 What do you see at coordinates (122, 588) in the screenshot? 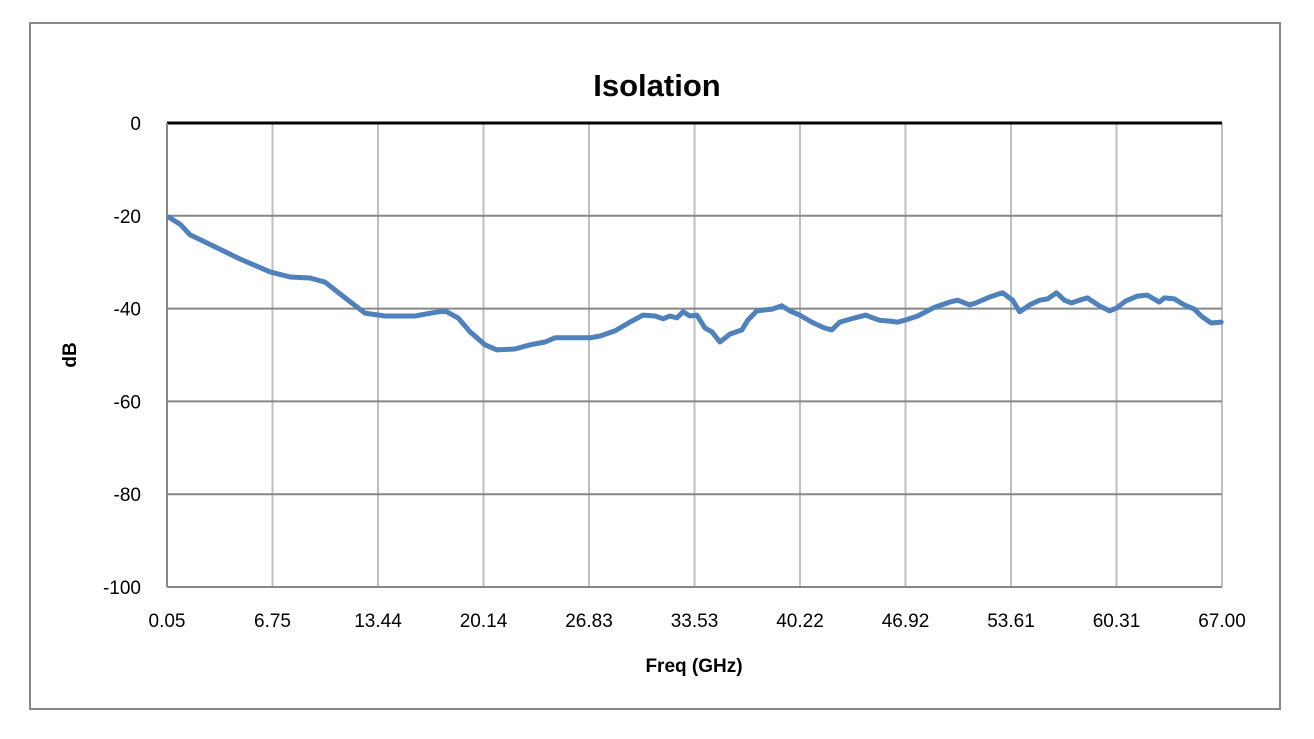
I see `y-tick-label: -100` at bounding box center [122, 588].